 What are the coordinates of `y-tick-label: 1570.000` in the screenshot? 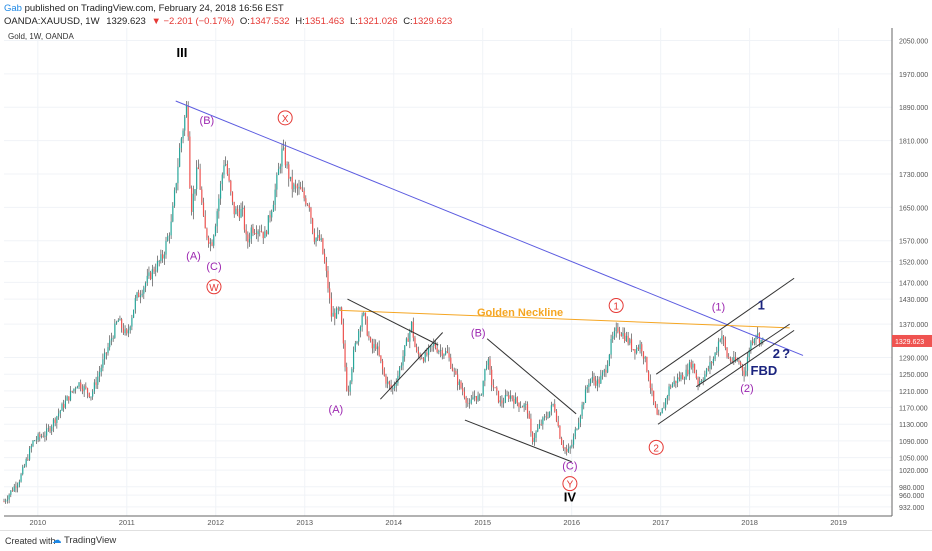 It's located at (913, 242).